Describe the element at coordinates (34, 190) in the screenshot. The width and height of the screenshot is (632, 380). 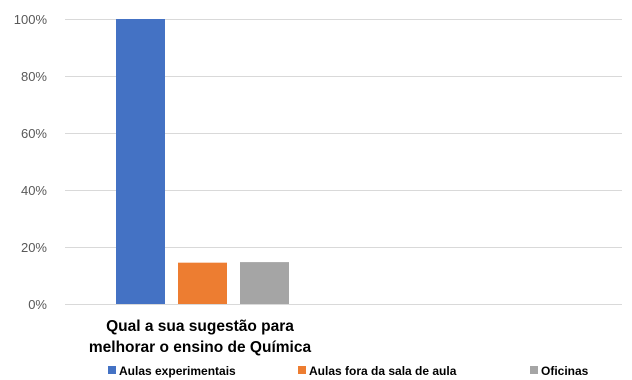
I see `y-tick-label: 40%` at that location.